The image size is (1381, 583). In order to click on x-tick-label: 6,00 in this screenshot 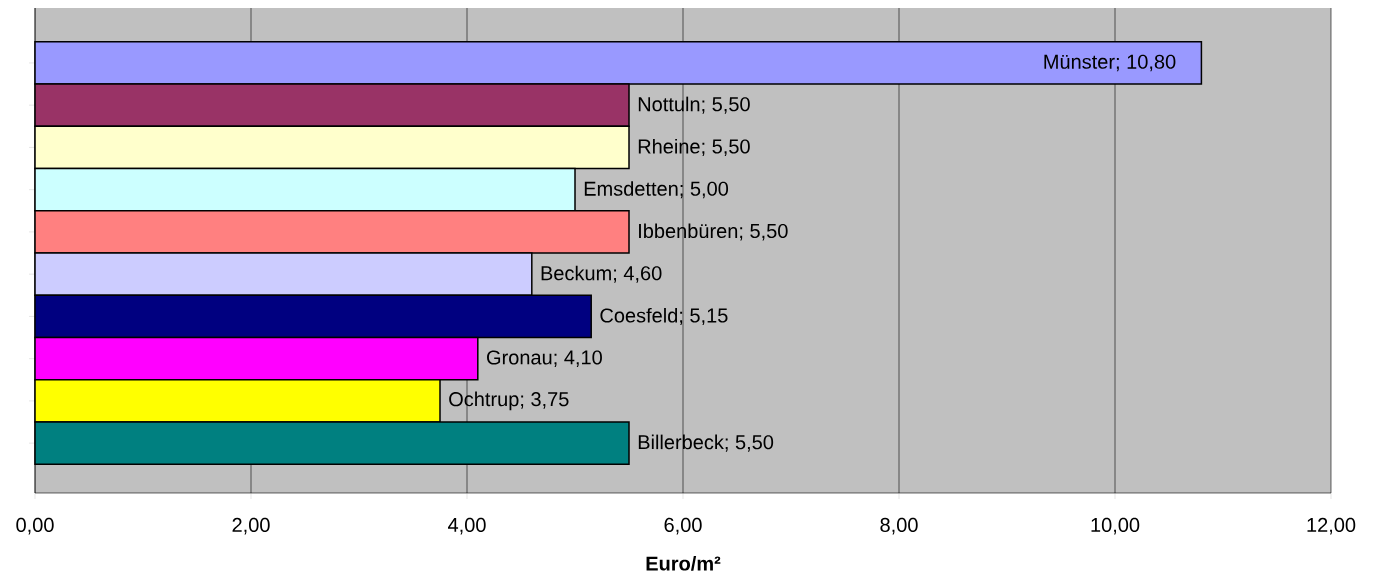, I will do `click(683, 526)`.